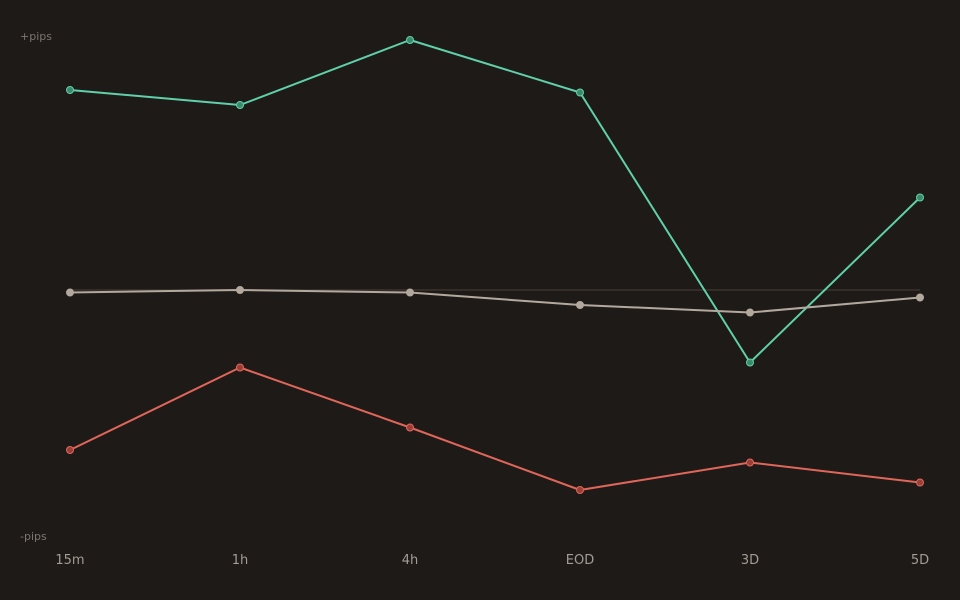 This screenshot has height=600, width=960. Describe the element at coordinates (750, 560) in the screenshot. I see `x-tick-label: 3D` at that location.